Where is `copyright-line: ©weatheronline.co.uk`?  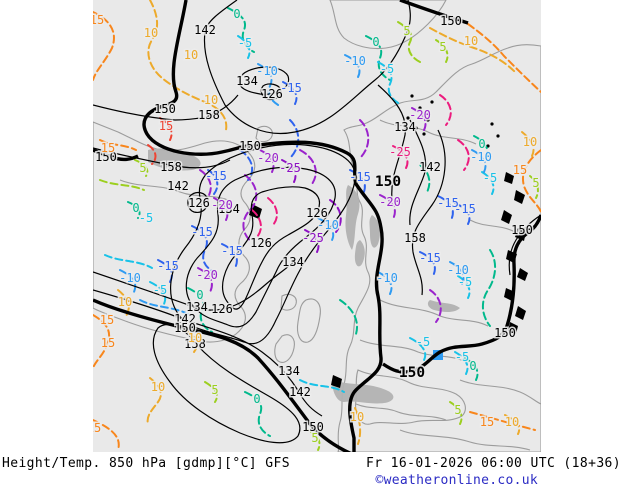 copyright-line: ©weatheronline.co.uk is located at coordinates (456, 480).